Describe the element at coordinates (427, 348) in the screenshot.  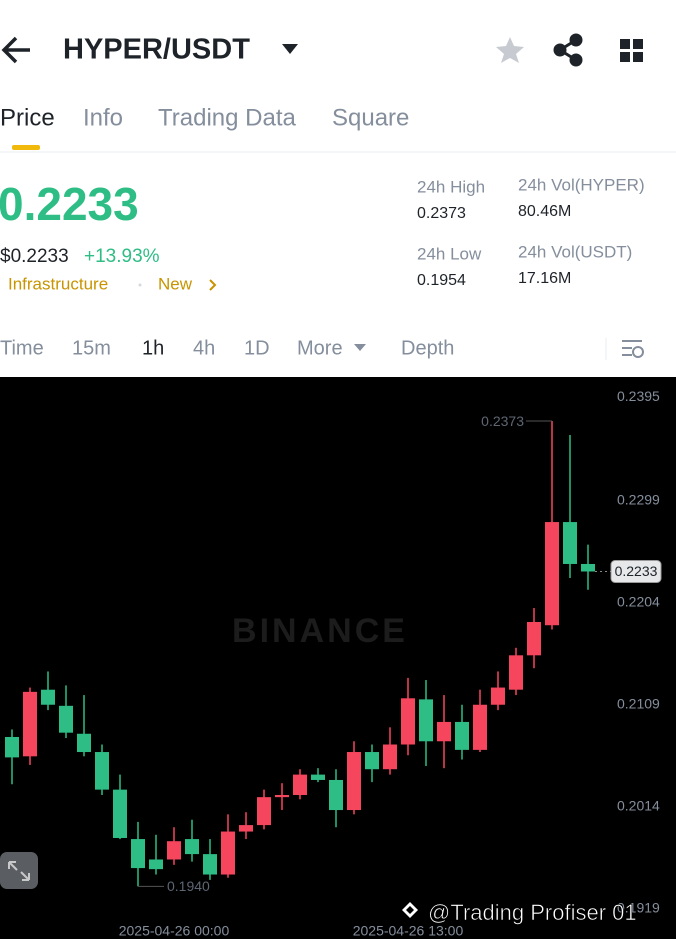
I see `interval: Depth` at that location.